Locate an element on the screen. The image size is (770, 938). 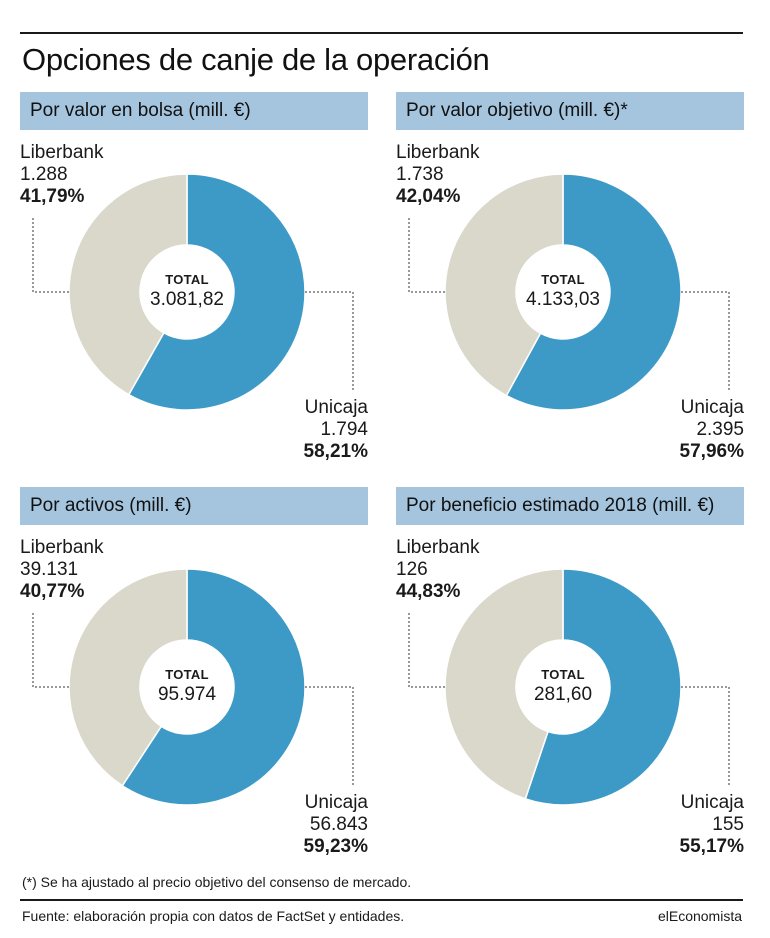
unicaja-value: 56.843 is located at coordinates (338, 824).